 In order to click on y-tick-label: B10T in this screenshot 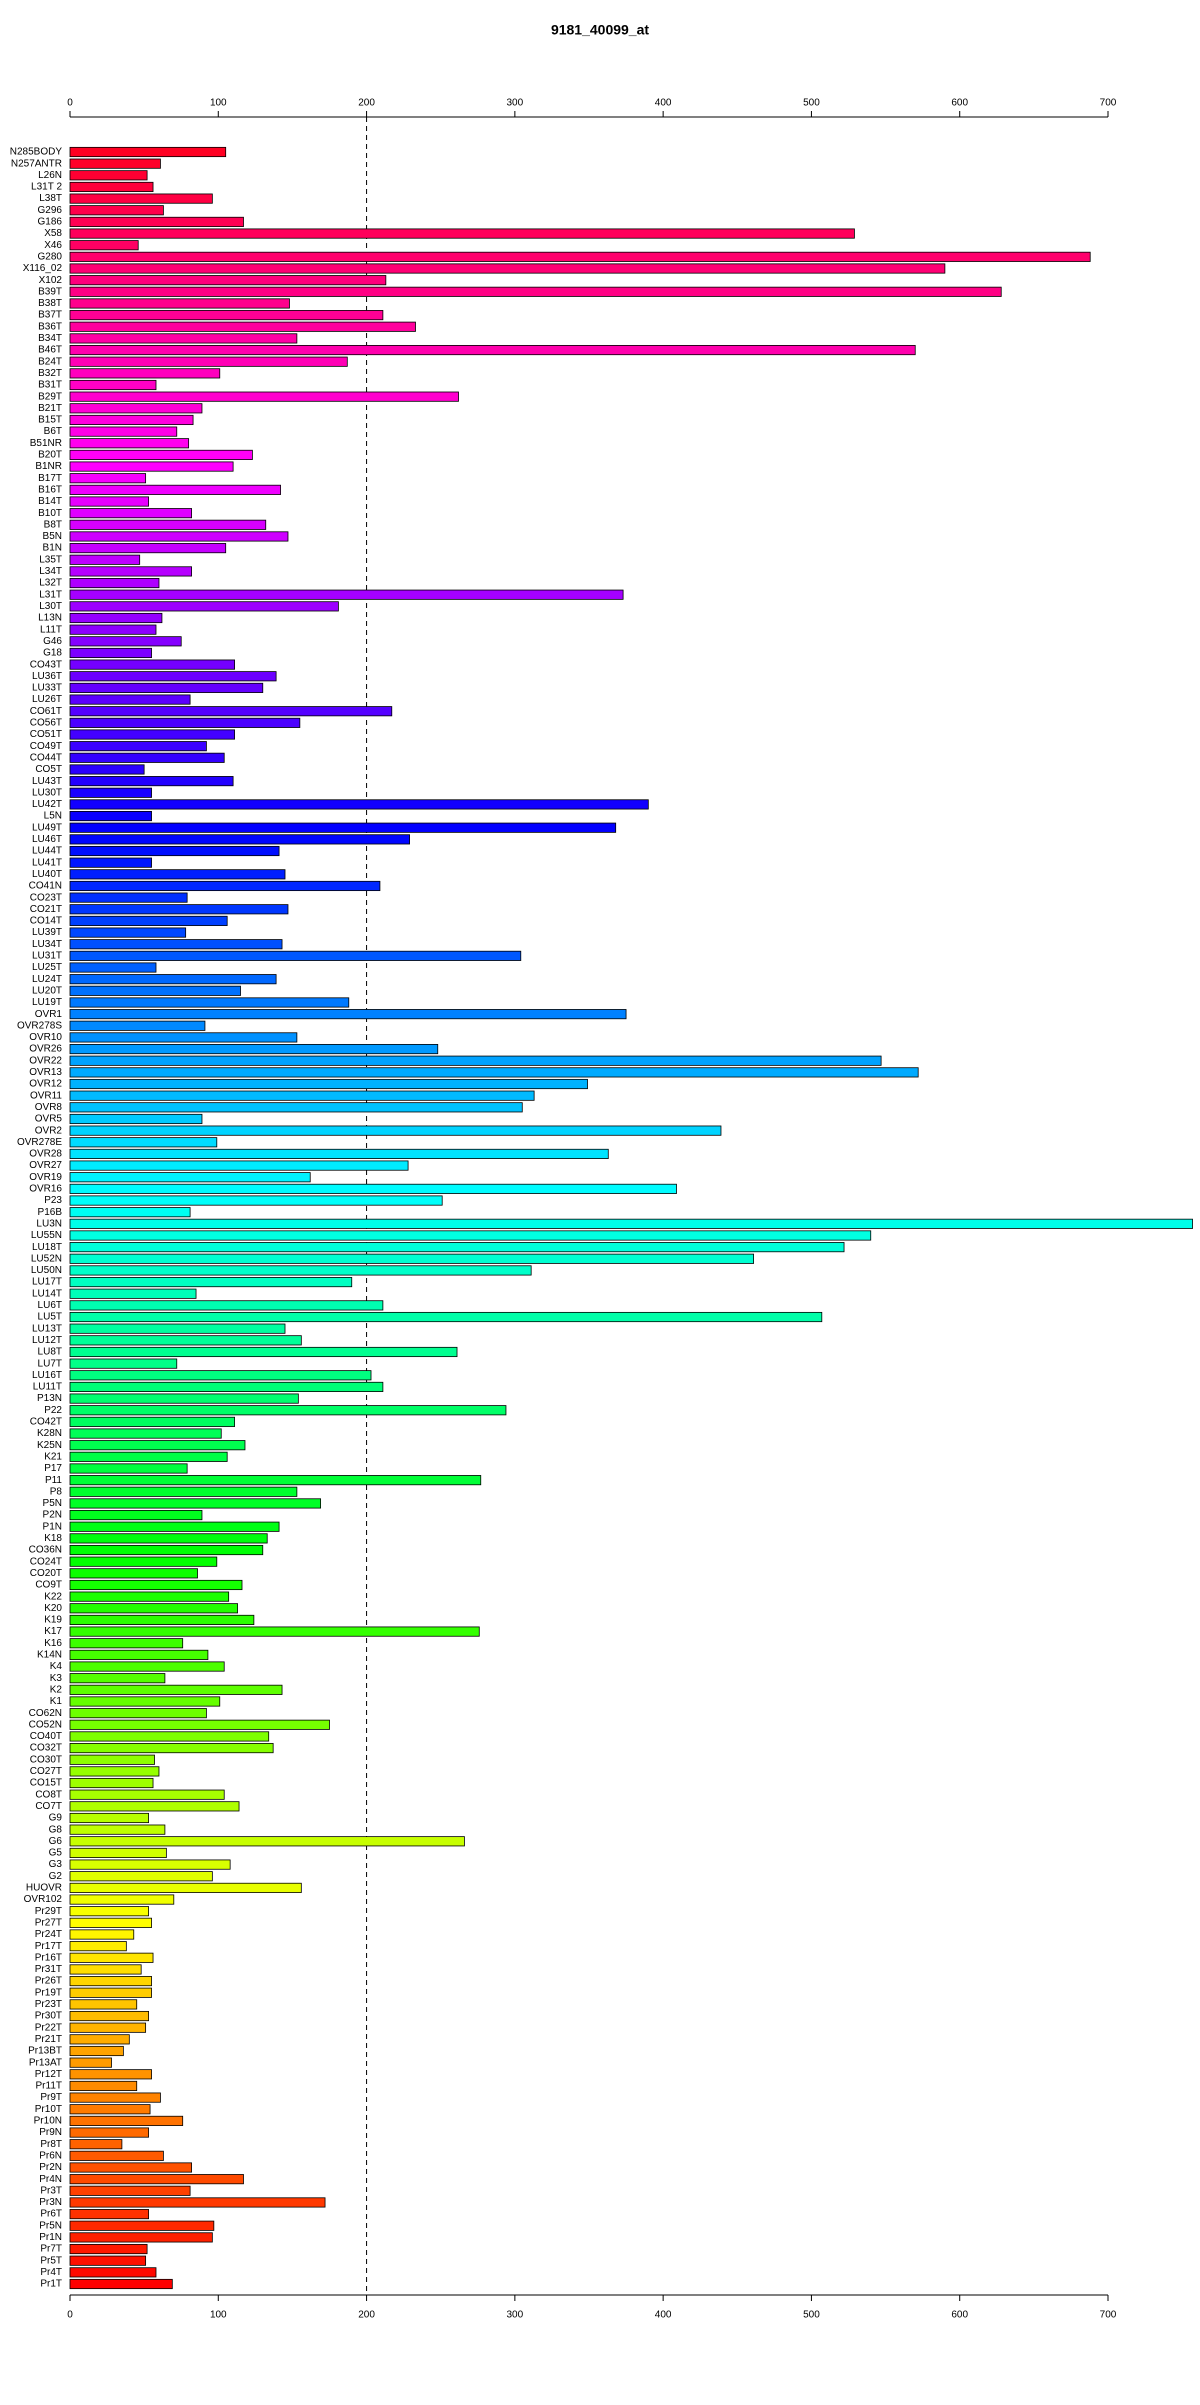, I will do `click(50, 513)`.